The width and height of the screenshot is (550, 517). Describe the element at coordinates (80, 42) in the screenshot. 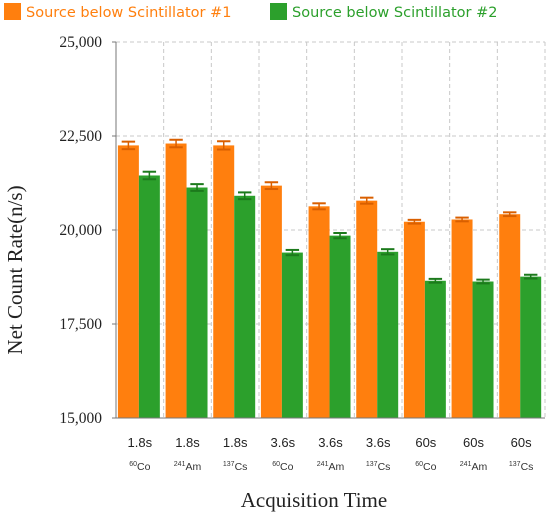

I see `y-tick-label: 25,000` at that location.